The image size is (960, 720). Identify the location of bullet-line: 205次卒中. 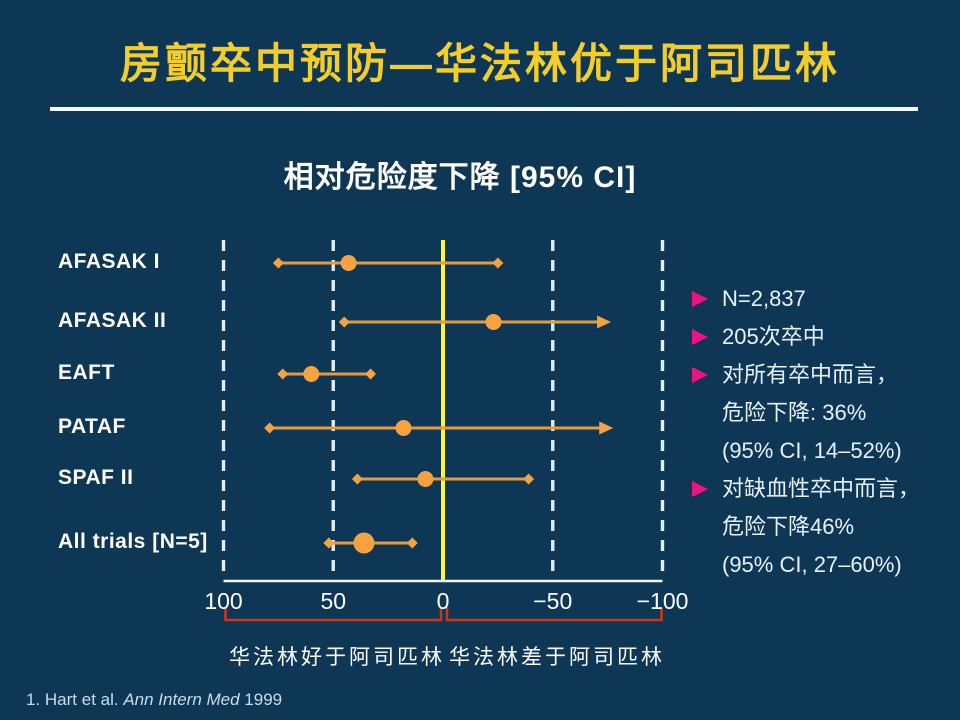
(773, 336).